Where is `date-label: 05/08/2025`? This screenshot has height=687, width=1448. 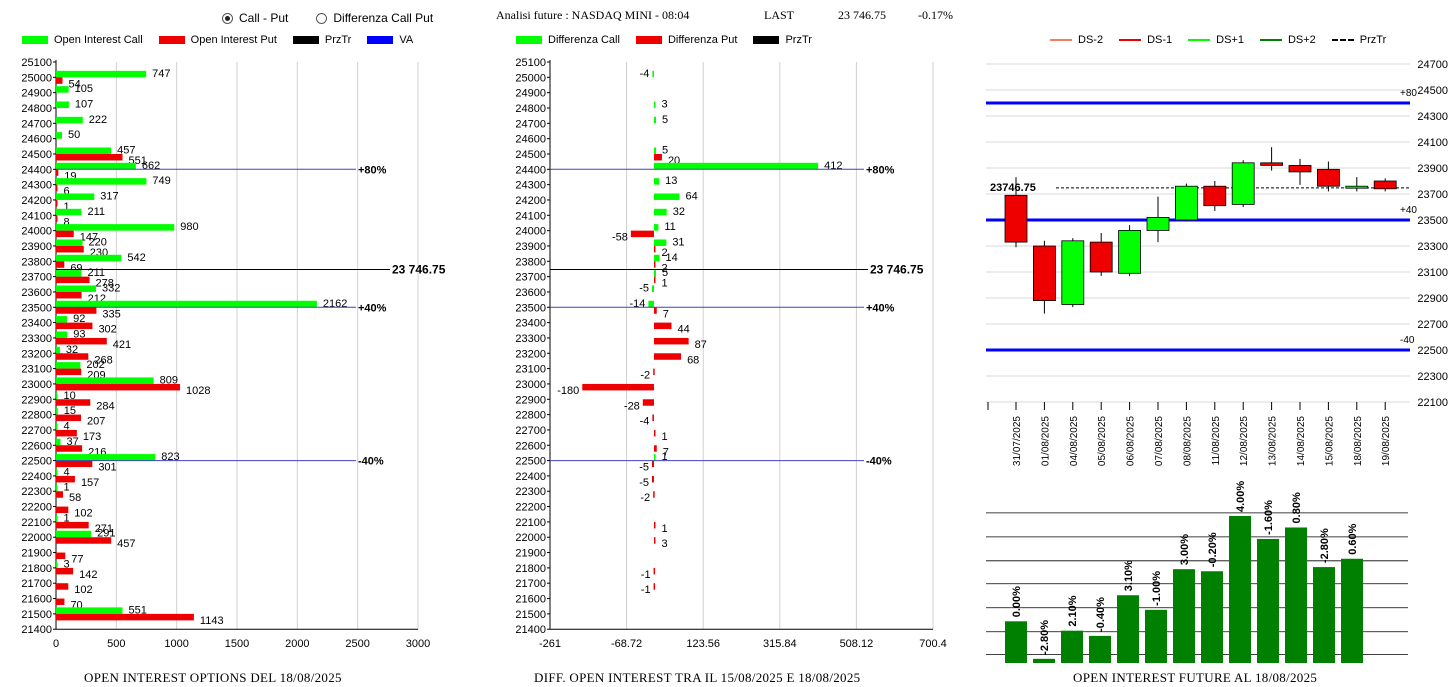 date-label: 05/08/2025 is located at coordinates (1102, 441).